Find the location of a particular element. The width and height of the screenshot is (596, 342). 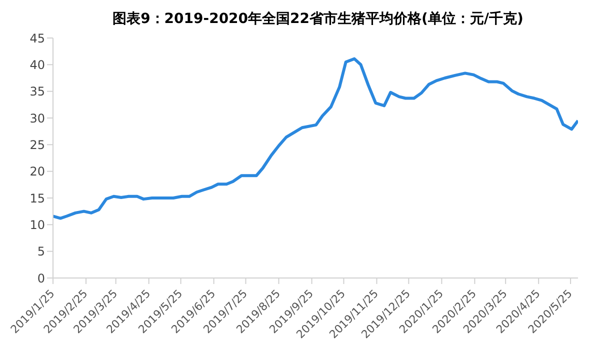

y-tick-label: 20 is located at coordinates (37, 171).